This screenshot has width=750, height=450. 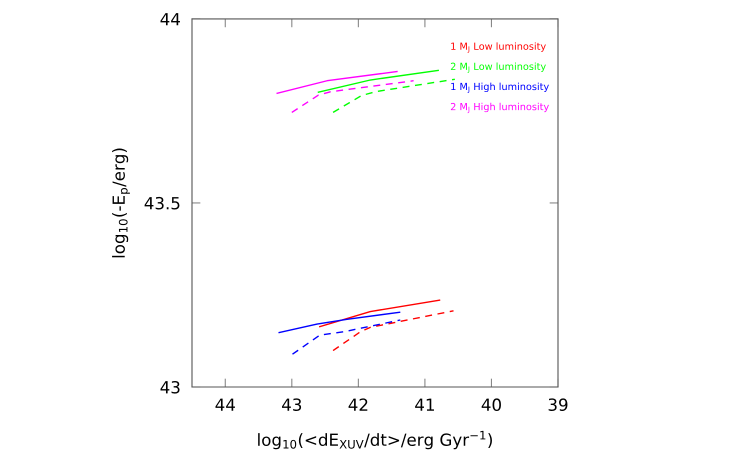 I want to click on y-tick-label: 43, so click(x=170, y=387).